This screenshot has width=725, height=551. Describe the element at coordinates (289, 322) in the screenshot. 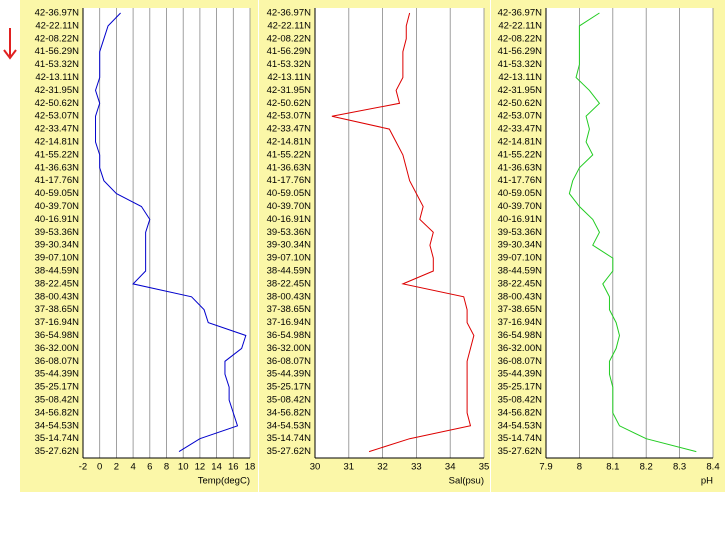

I see `y-tick-label: 37-16.94N` at that location.